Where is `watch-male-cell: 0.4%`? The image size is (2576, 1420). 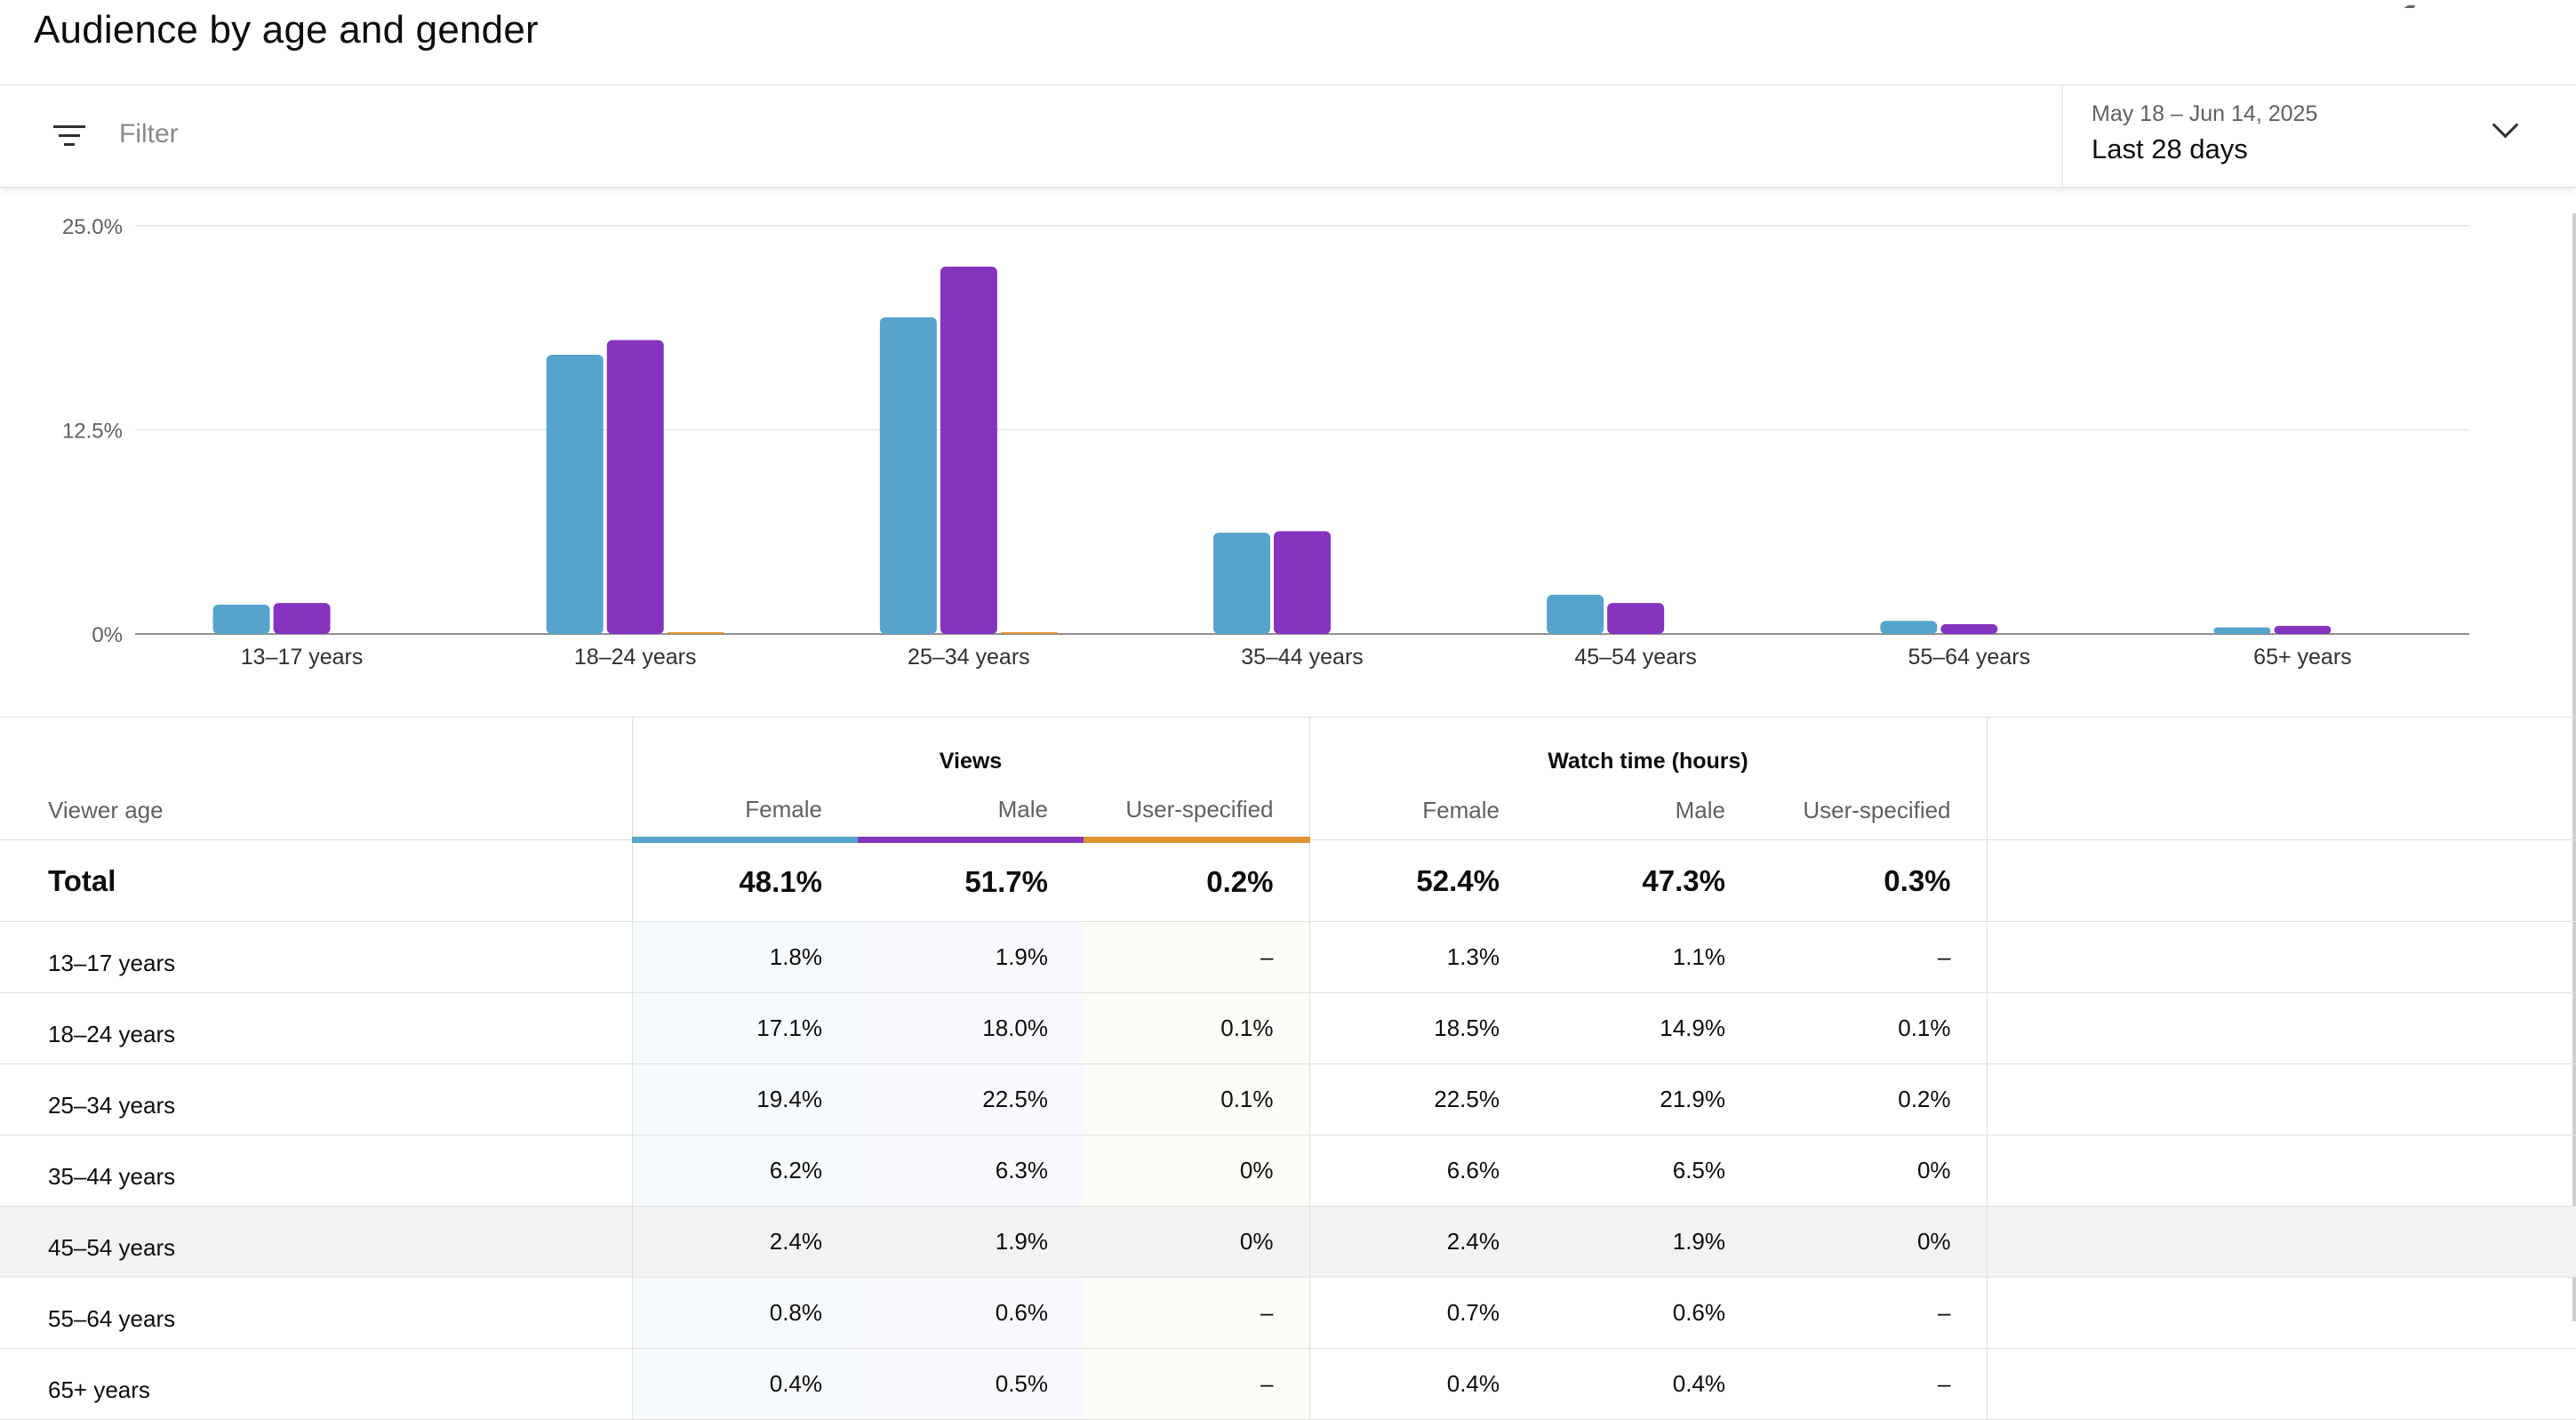
watch-male-cell: 0.4% is located at coordinates (1648, 1384).